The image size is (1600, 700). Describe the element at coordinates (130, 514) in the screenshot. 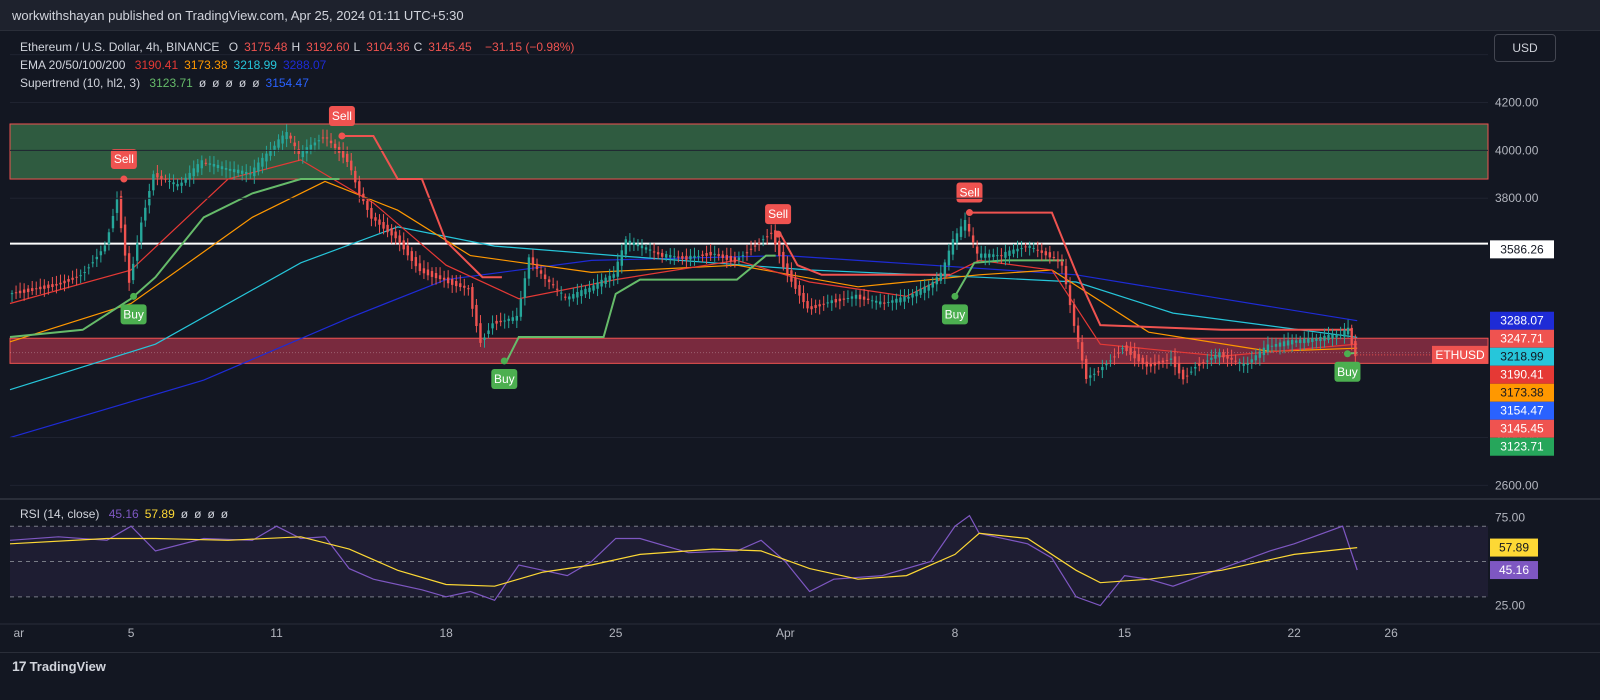

I see `rsi-legend: RSI (14, close) 45.16 57.89 ø ø ø ø` at that location.